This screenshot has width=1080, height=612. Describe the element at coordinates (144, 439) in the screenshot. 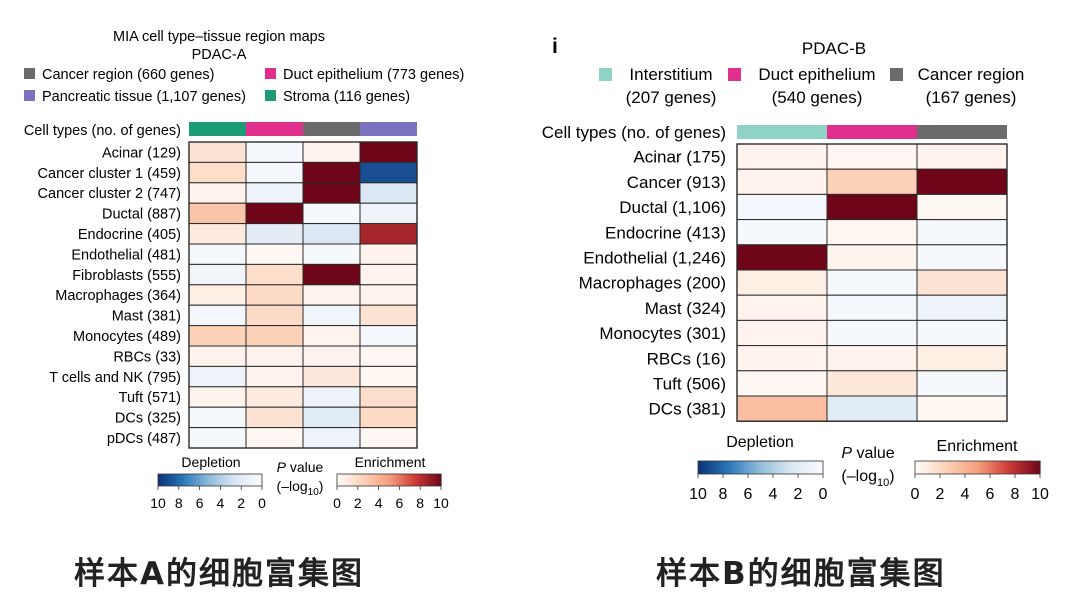

I see `row-label: pDCs (487)` at that location.